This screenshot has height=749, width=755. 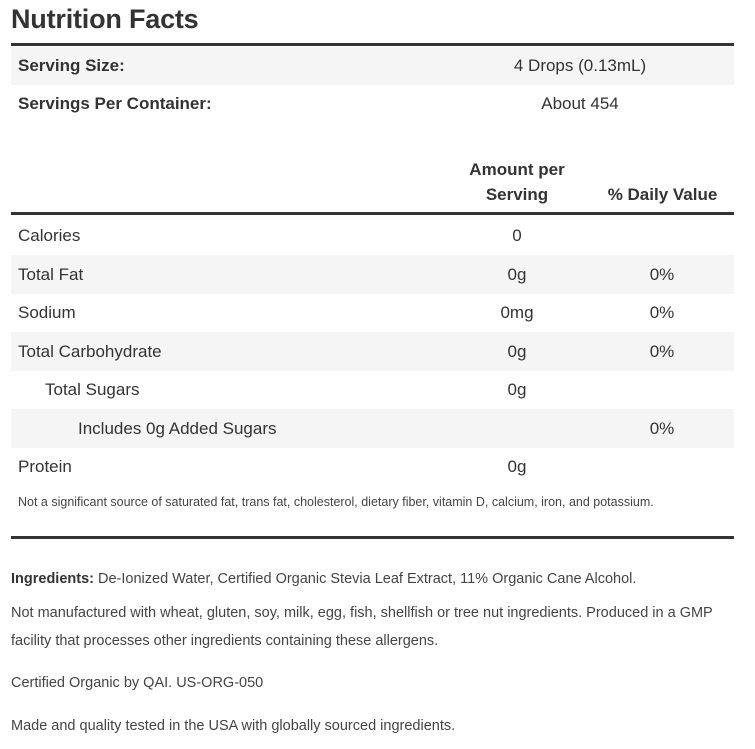 What do you see at coordinates (372, 274) in the screenshot?
I see `nutrient-row-total-fat: Total Fat 0g 0%` at bounding box center [372, 274].